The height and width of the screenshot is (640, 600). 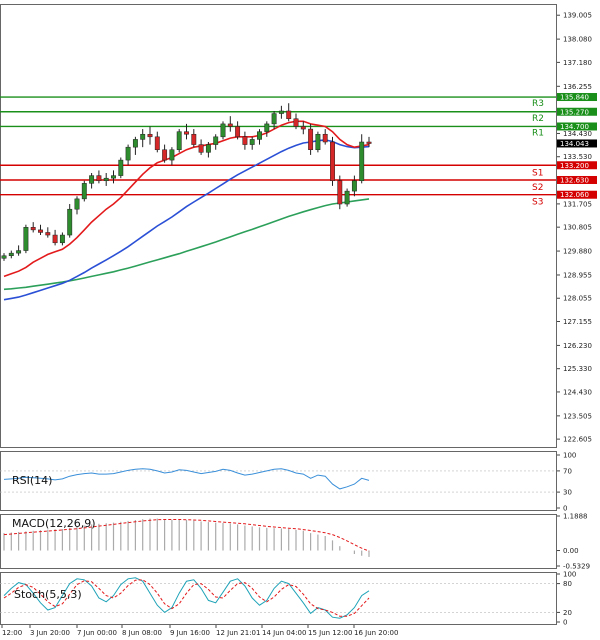 I want to click on sub-tick-label: 100, so click(x=569, y=575).